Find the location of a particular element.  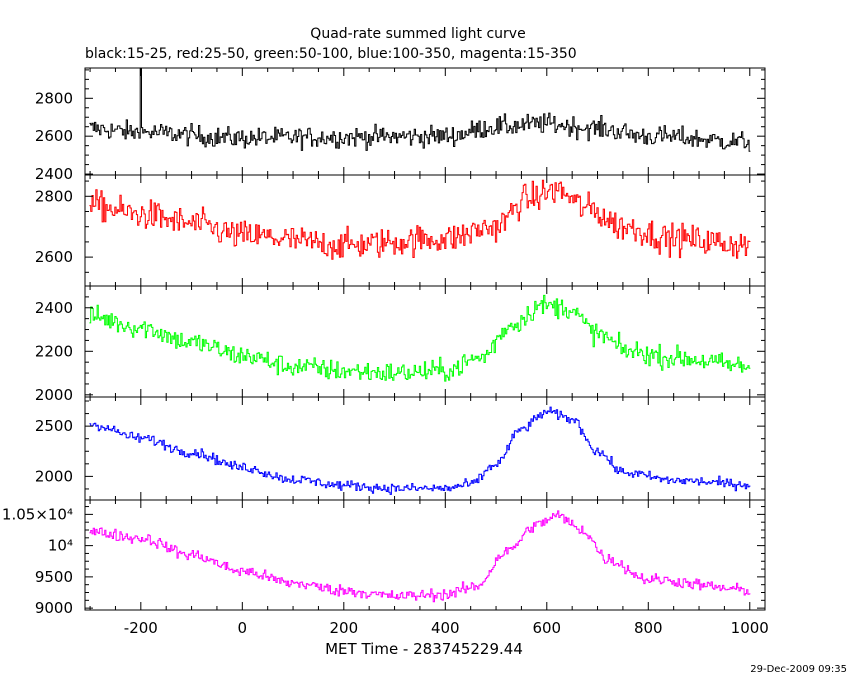

y-tick-label: 2500 is located at coordinates (54, 426).